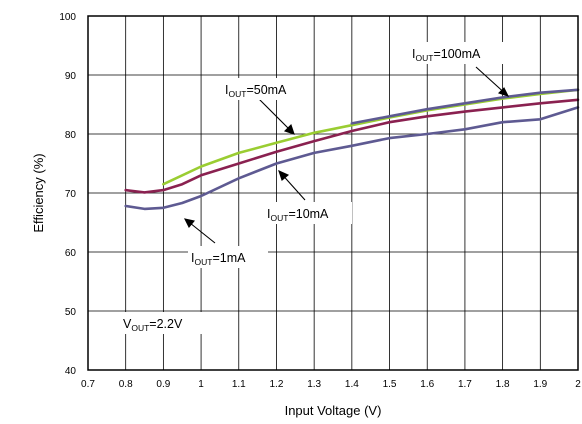 This screenshot has height=424, width=582. I want to click on x-tick-label: 1.4, so click(352, 384).